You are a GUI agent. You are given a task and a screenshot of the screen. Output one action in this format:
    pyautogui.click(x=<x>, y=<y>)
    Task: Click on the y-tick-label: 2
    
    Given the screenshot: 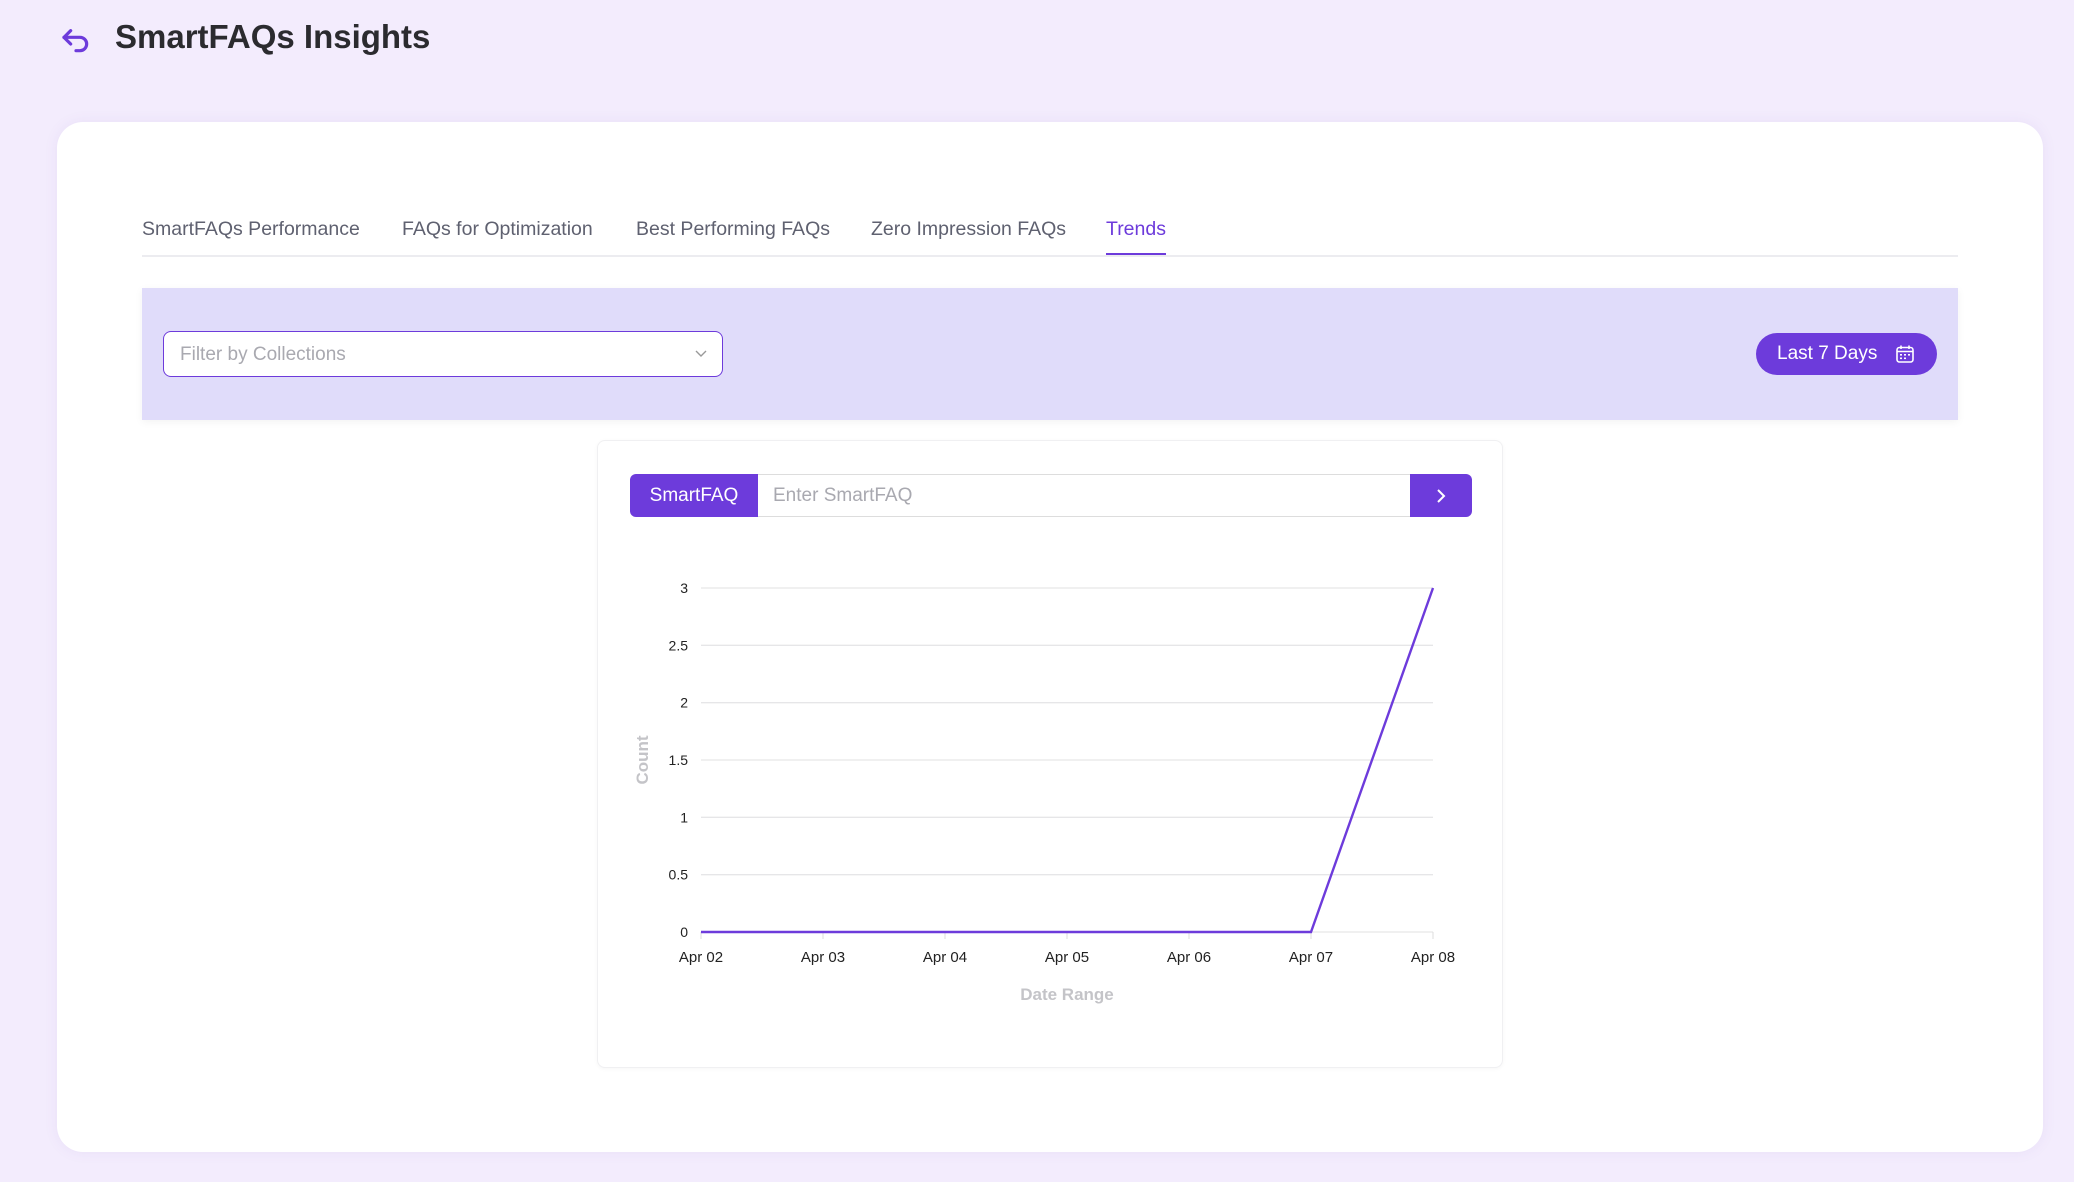 What is the action you would take?
    pyautogui.click(x=684, y=703)
    